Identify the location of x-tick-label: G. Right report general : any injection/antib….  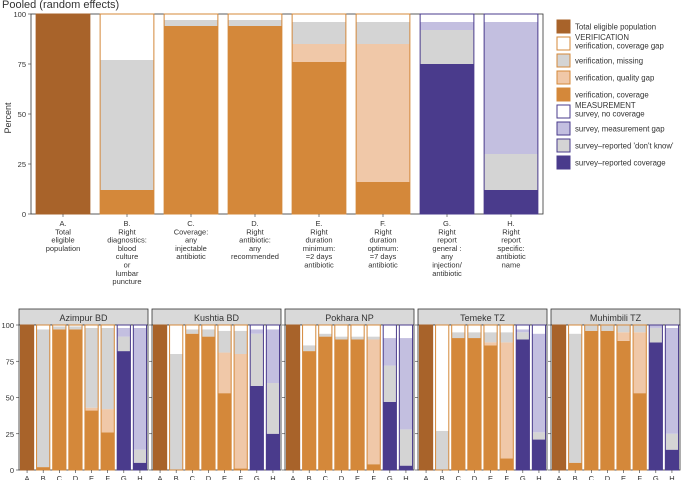
(447, 248).